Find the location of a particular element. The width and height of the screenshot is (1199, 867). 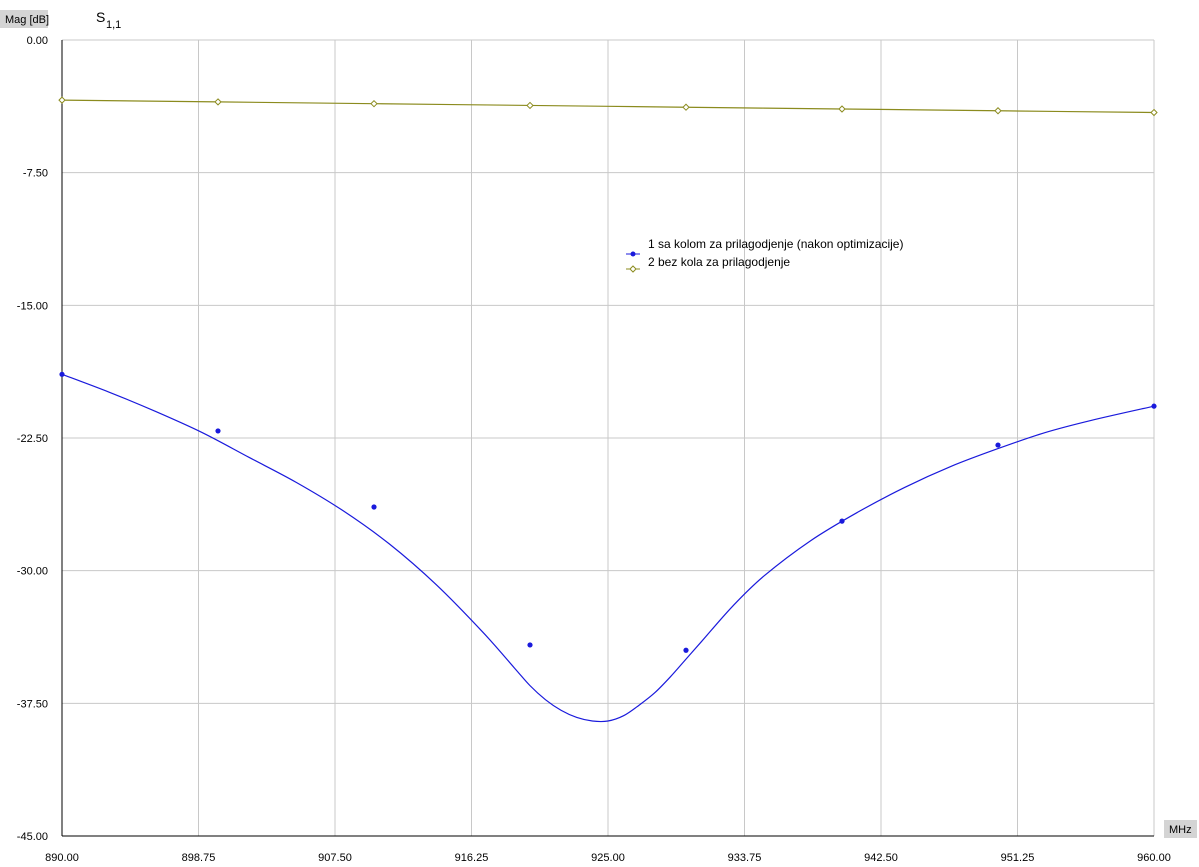

y-axis-label: Mag [dB] is located at coordinates (27, 20).